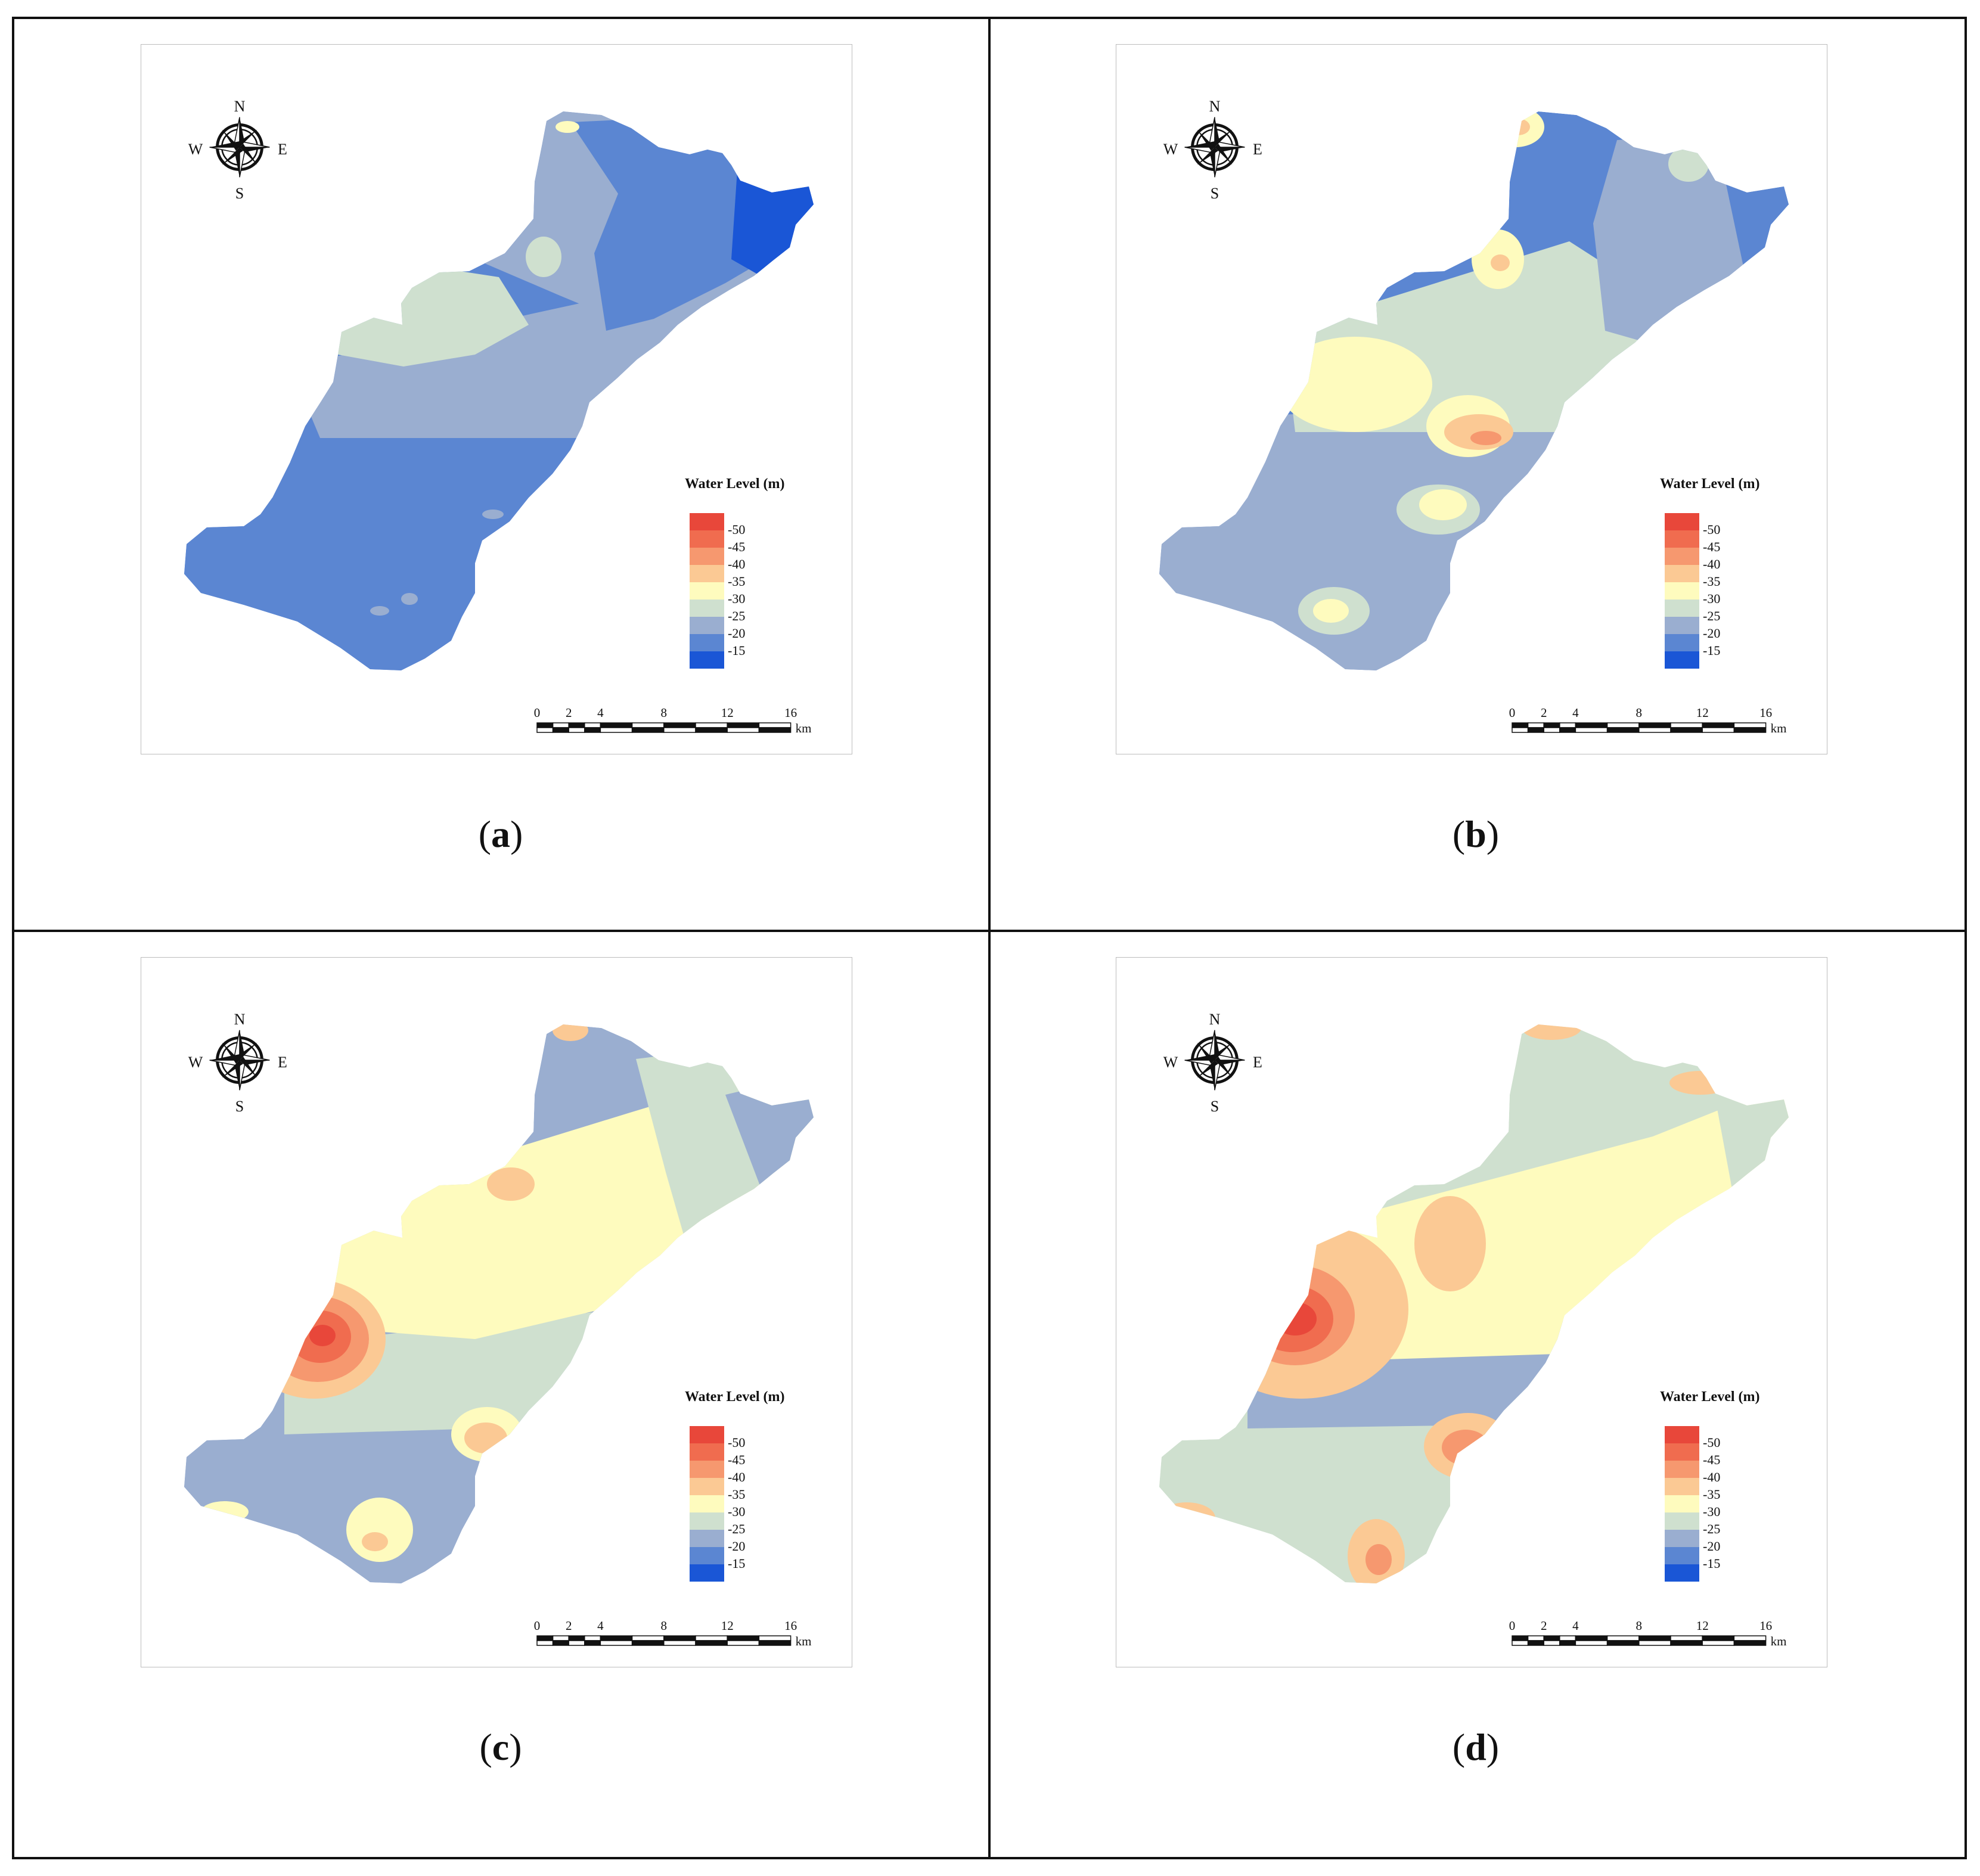 The height and width of the screenshot is (1876, 1980). Describe the element at coordinates (1766, 1626) in the screenshot. I see `scale-bar-tick: 16` at that location.